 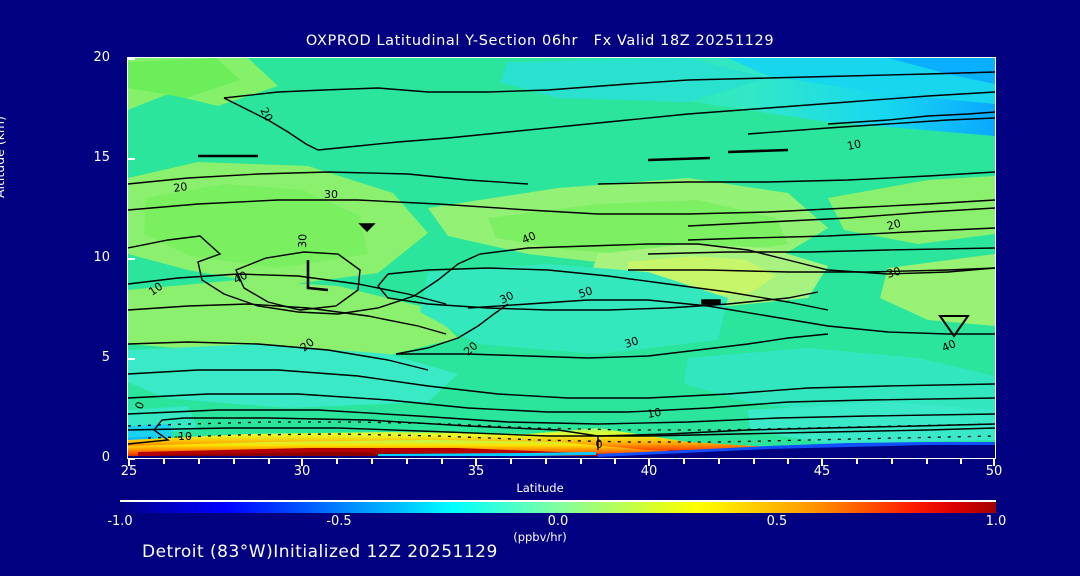 What do you see at coordinates (558, 506) in the screenshot?
I see `colorbar` at bounding box center [558, 506].